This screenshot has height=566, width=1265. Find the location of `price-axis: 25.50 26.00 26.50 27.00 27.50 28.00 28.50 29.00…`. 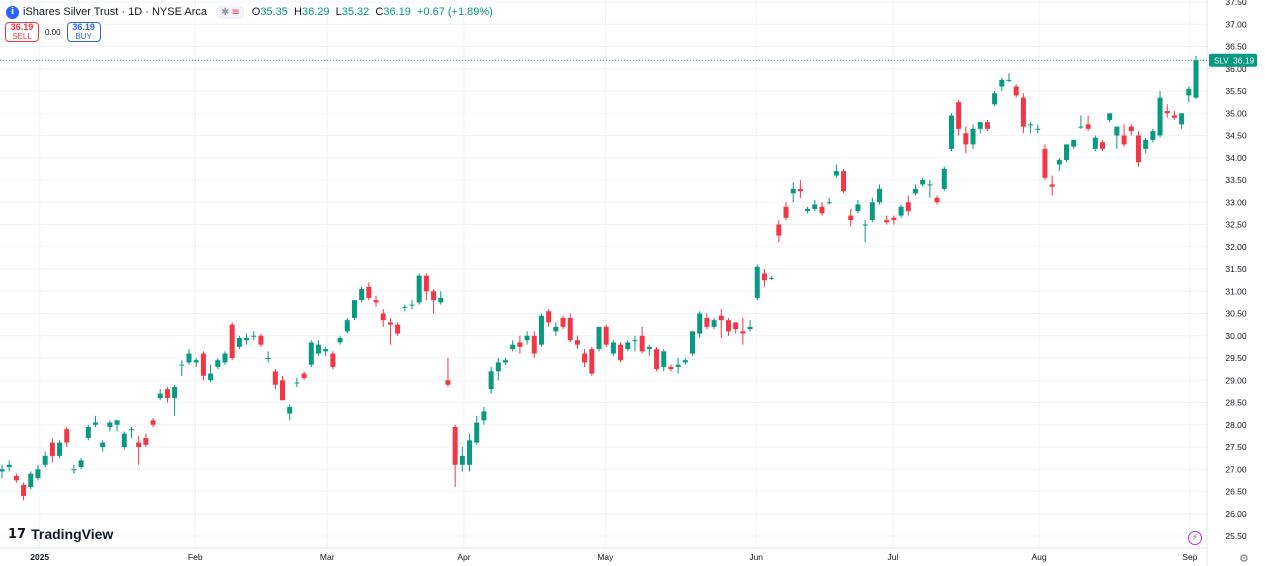

price-axis: 25.50 26.00 26.50 27.00 27.50 28.00 28.50 29.00… is located at coordinates (1236, 270).